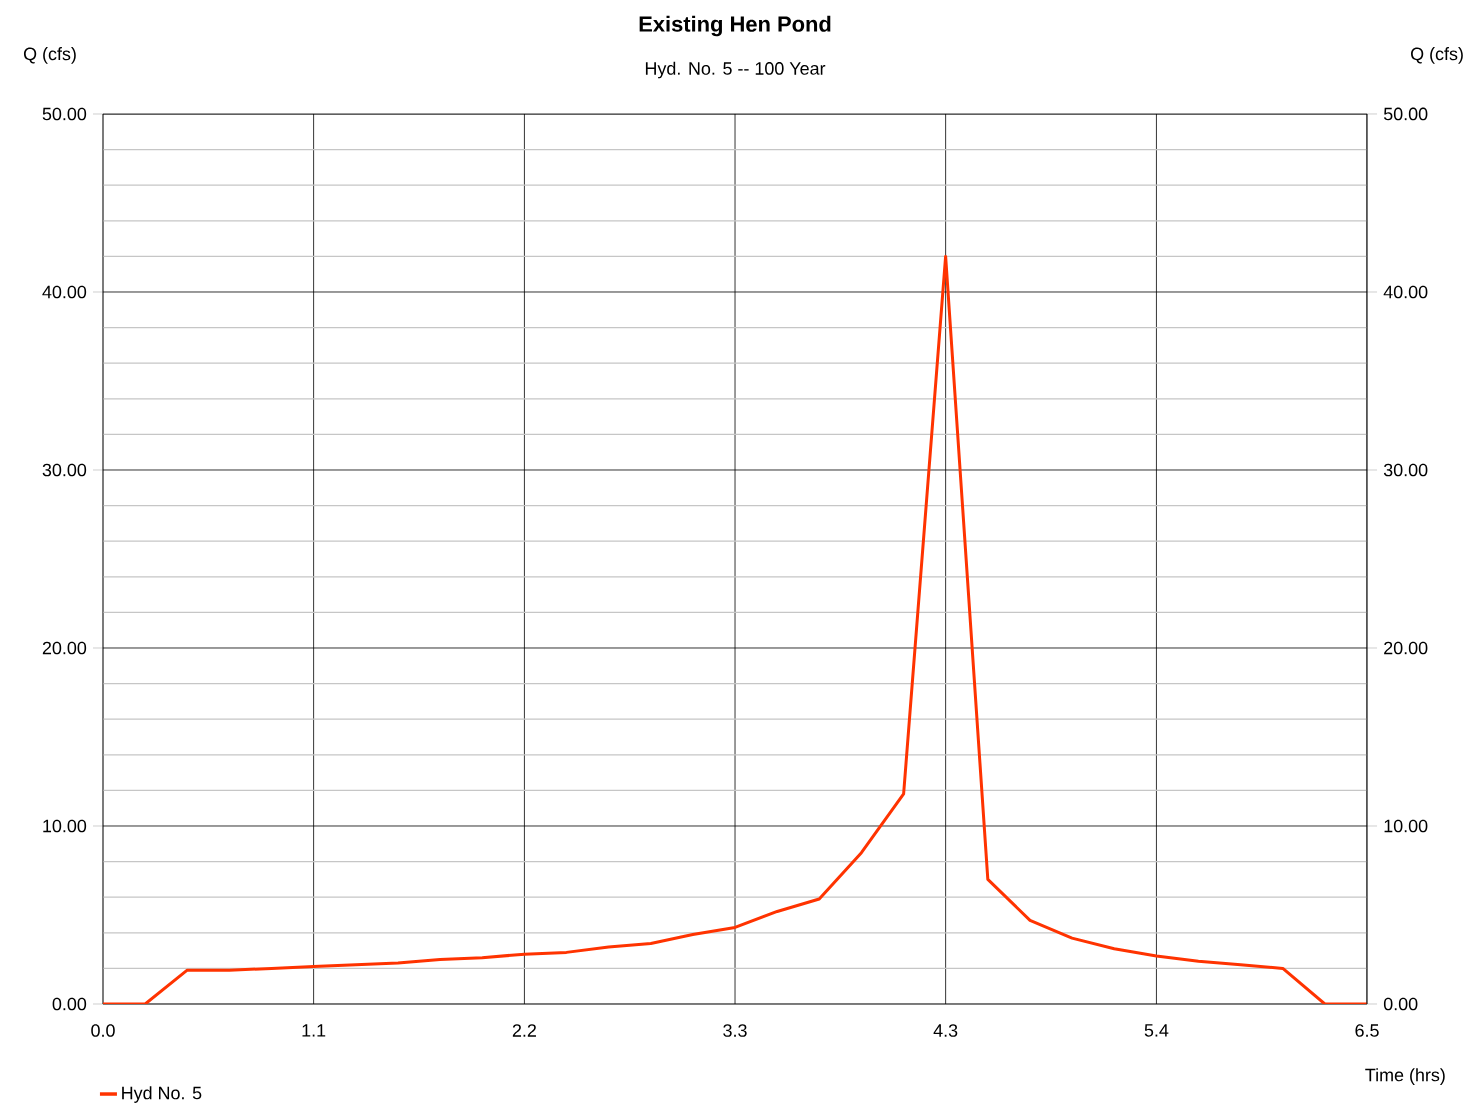 The height and width of the screenshot is (1114, 1481). I want to click on y-axis-title: Q (cfs), so click(49, 55).